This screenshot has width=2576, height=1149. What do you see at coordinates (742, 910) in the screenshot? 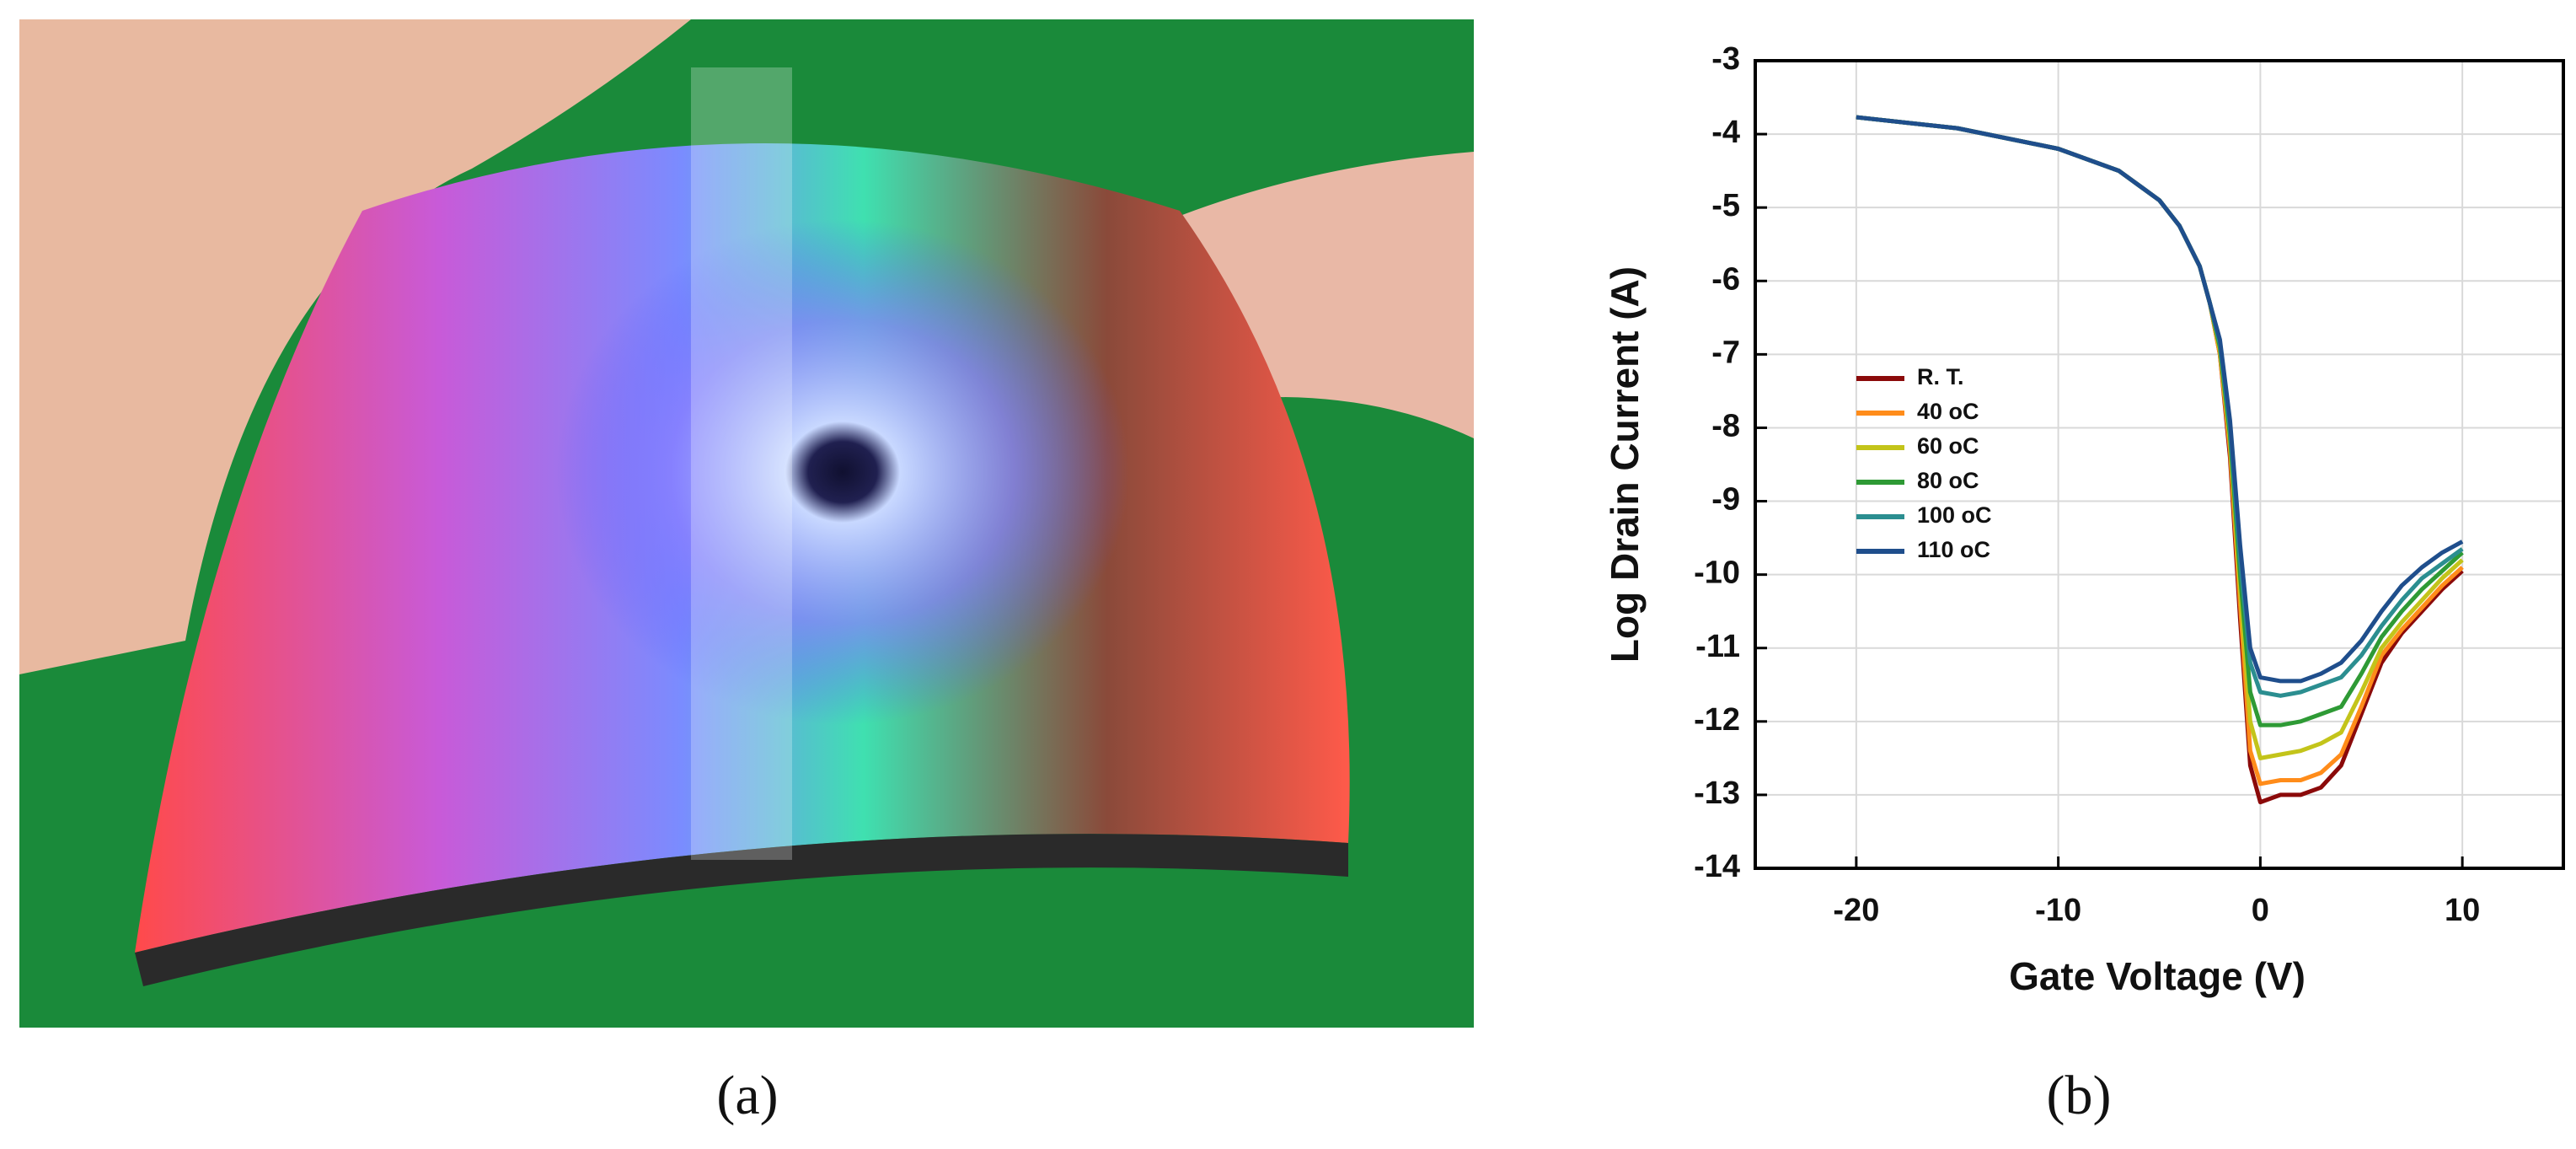
I see `display-edge` at bounding box center [742, 910].